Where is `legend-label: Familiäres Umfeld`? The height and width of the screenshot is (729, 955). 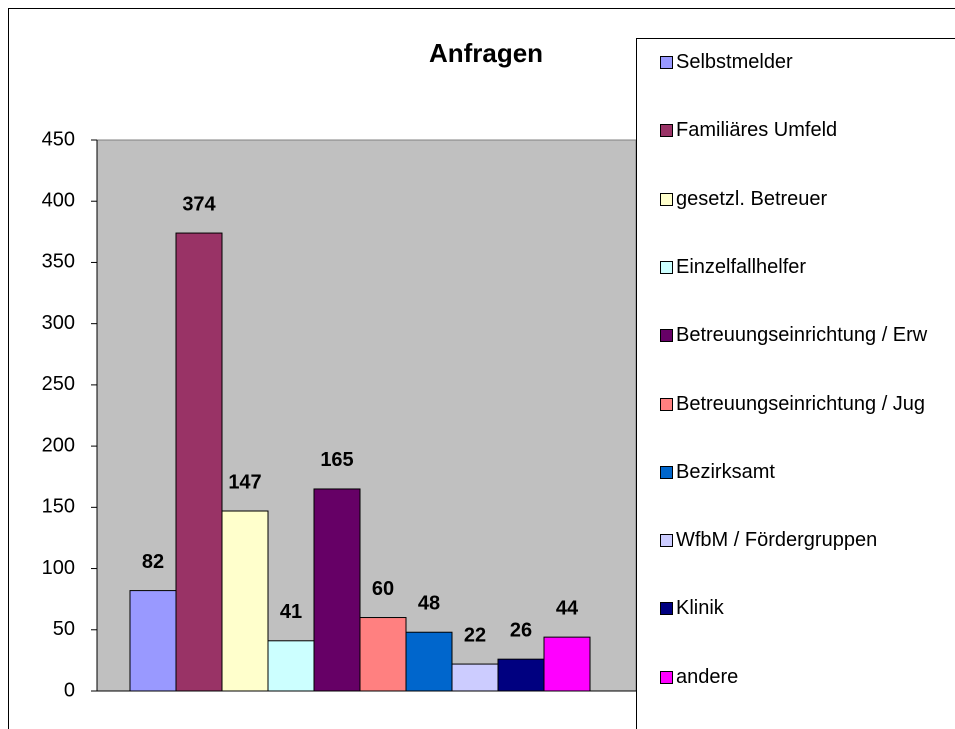 legend-label: Familiäres Umfeld is located at coordinates (757, 130).